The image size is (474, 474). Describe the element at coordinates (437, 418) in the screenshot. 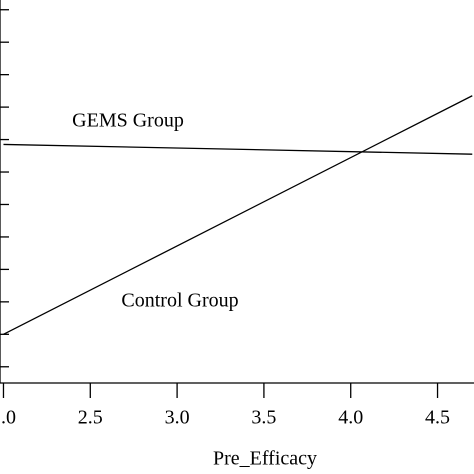

I see `x-tick-label: 4.5` at that location.